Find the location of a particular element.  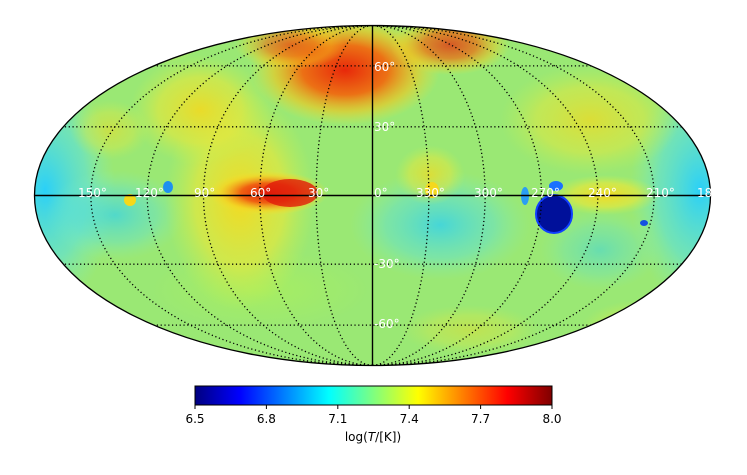

colorbar-tick-6.8: 6.8 is located at coordinates (266, 419).